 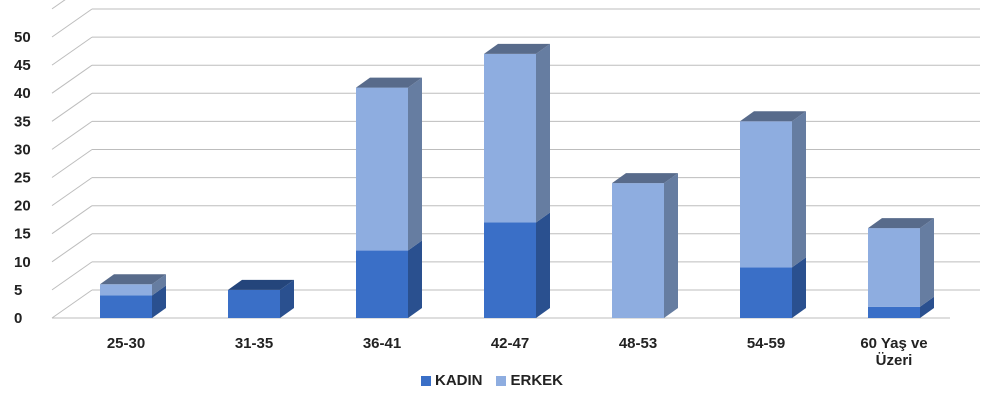 I want to click on y-tick-label: 25, so click(x=22, y=178).